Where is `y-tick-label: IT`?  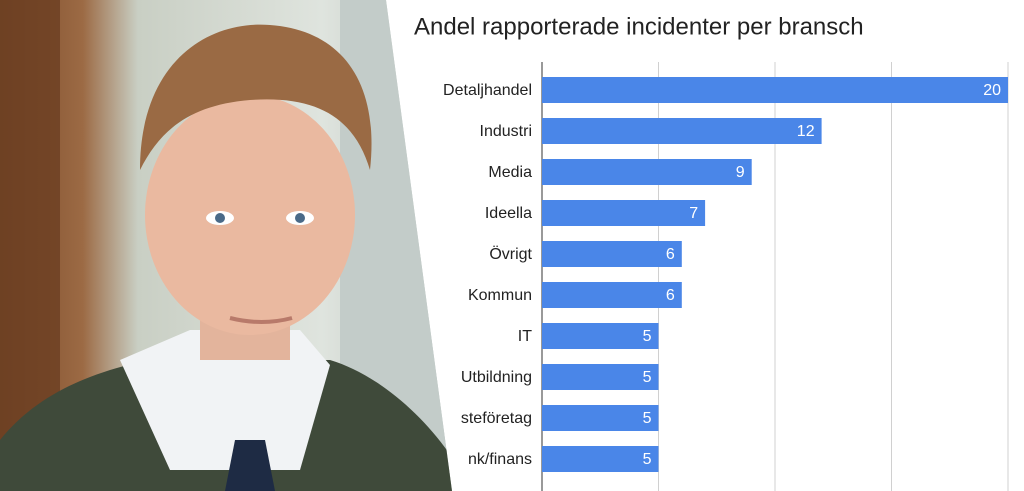 y-tick-label: IT is located at coordinates (525, 336).